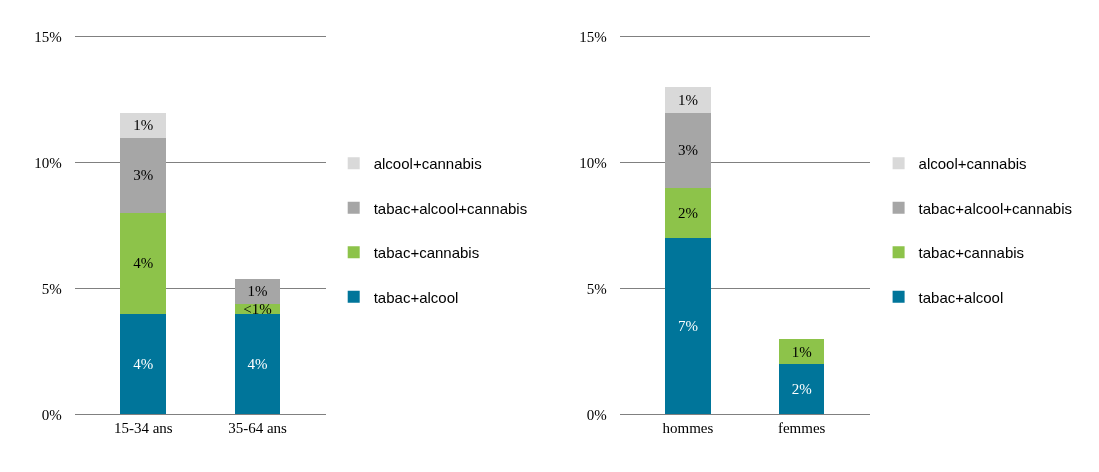 The height and width of the screenshot is (472, 1099). Describe the element at coordinates (688, 428) in the screenshot. I see `x-tick-label: hommes` at that location.